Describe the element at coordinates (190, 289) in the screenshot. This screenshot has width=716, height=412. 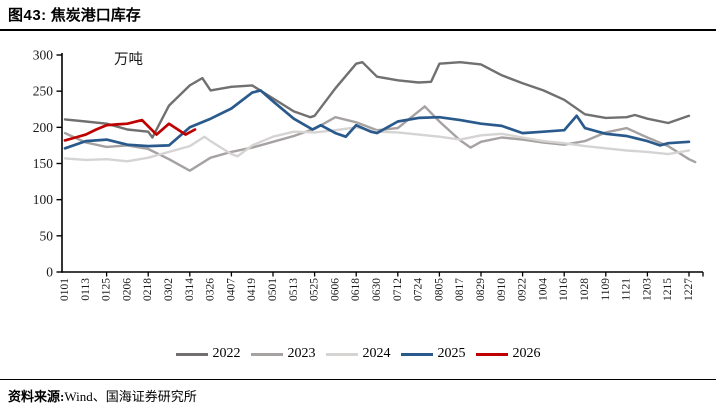
I see `x-axis-tick-label: 0314` at that location.